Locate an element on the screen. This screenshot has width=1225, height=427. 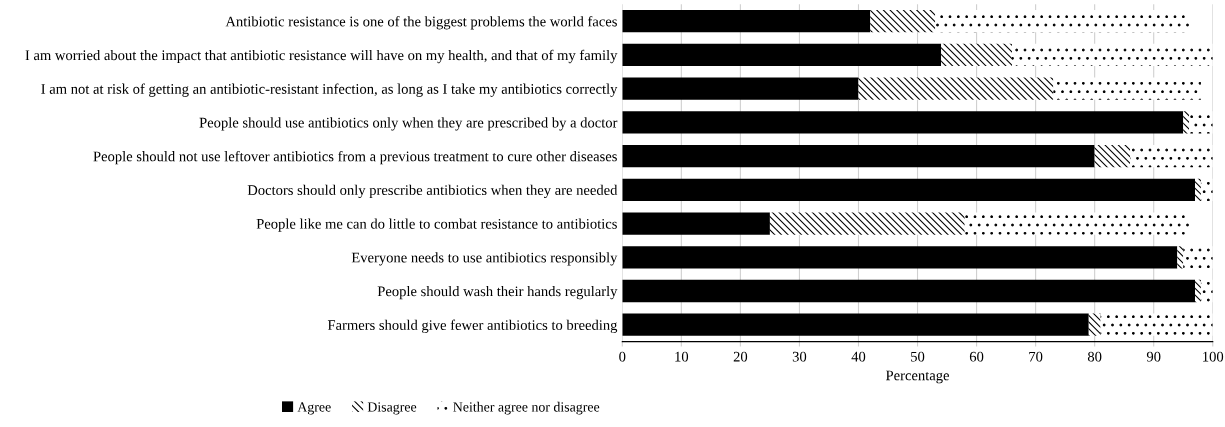
x-tick-label: 60 is located at coordinates (976, 356).